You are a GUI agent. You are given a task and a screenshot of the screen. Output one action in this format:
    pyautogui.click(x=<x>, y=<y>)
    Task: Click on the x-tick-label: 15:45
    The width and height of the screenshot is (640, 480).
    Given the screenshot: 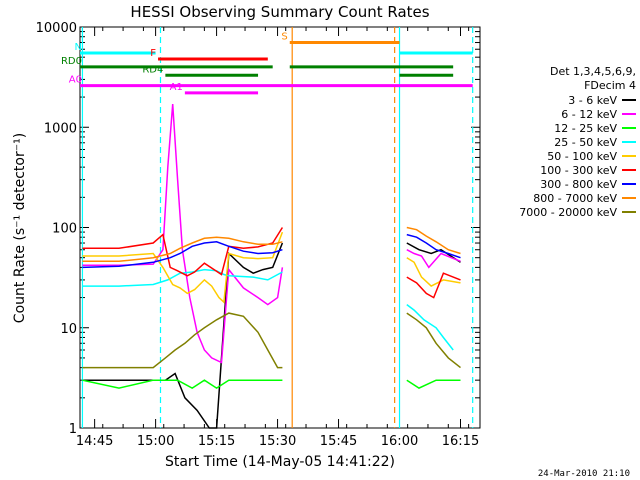 What is the action you would take?
    pyautogui.click(x=338, y=441)
    